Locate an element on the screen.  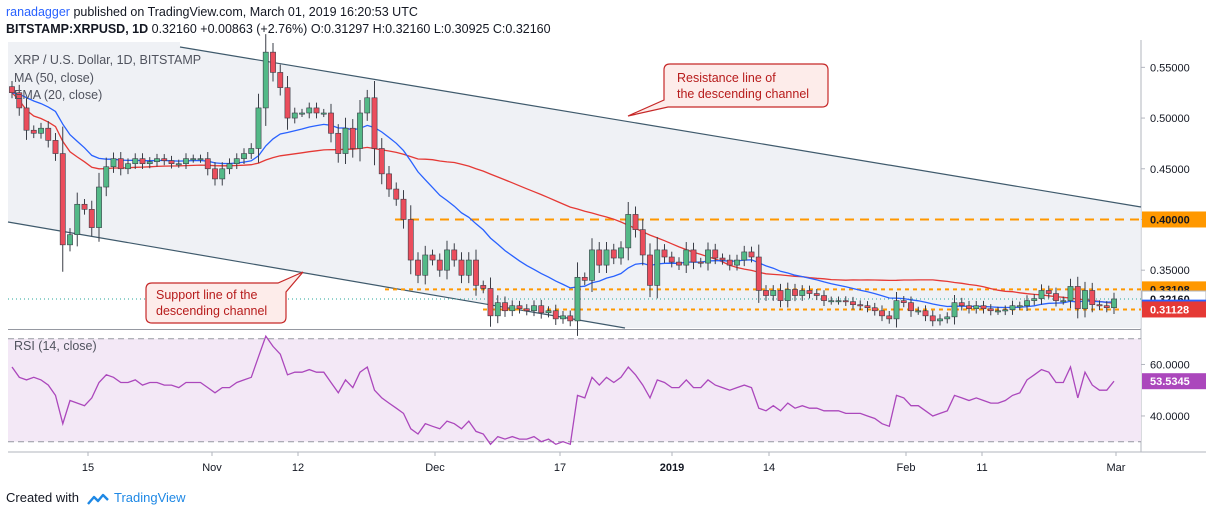
resistance-callout-box is located at coordinates (728, 90).